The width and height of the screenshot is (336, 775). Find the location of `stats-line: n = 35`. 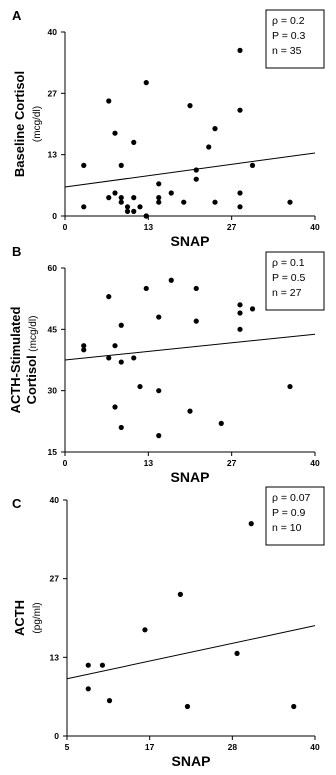

stats-line: n = 35 is located at coordinates (287, 51).